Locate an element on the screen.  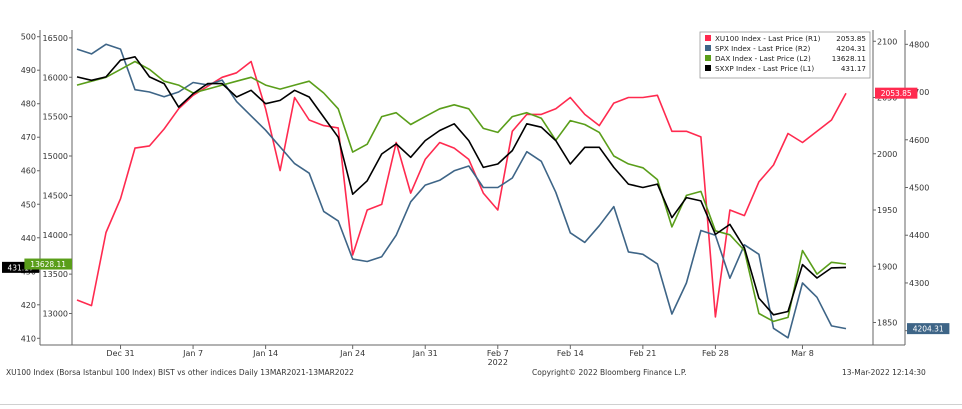
legend-value: 4204.31 is located at coordinates (851, 48).